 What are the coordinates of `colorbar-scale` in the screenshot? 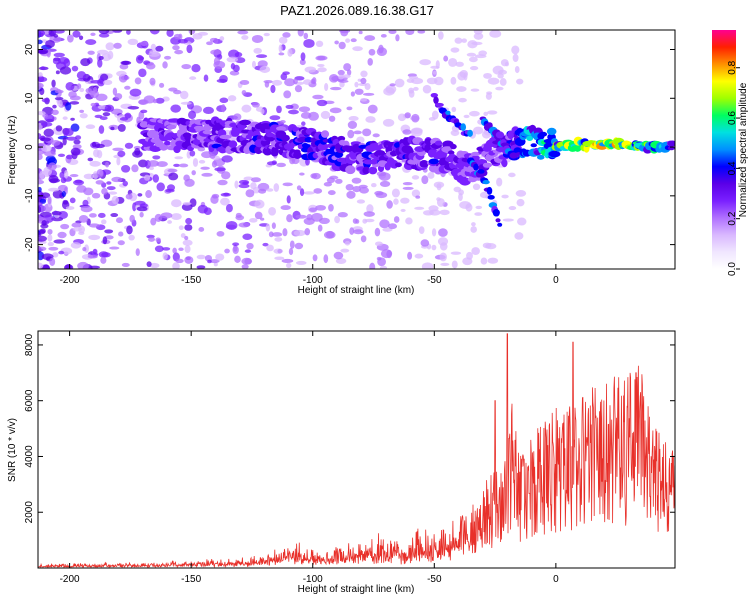 It's located at (724, 149).